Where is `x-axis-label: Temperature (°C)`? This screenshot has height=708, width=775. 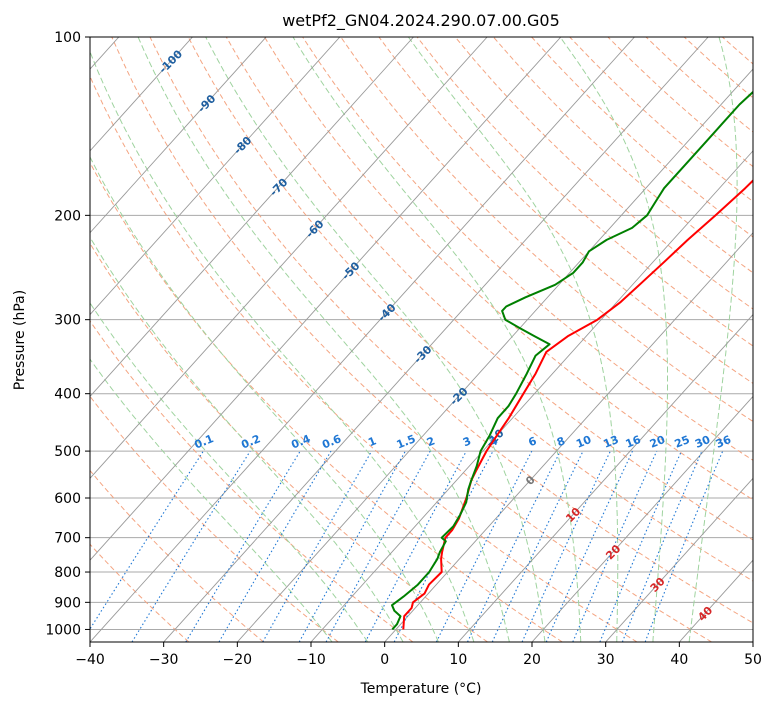 x-axis-label: Temperature (°C) is located at coordinates (421, 689).